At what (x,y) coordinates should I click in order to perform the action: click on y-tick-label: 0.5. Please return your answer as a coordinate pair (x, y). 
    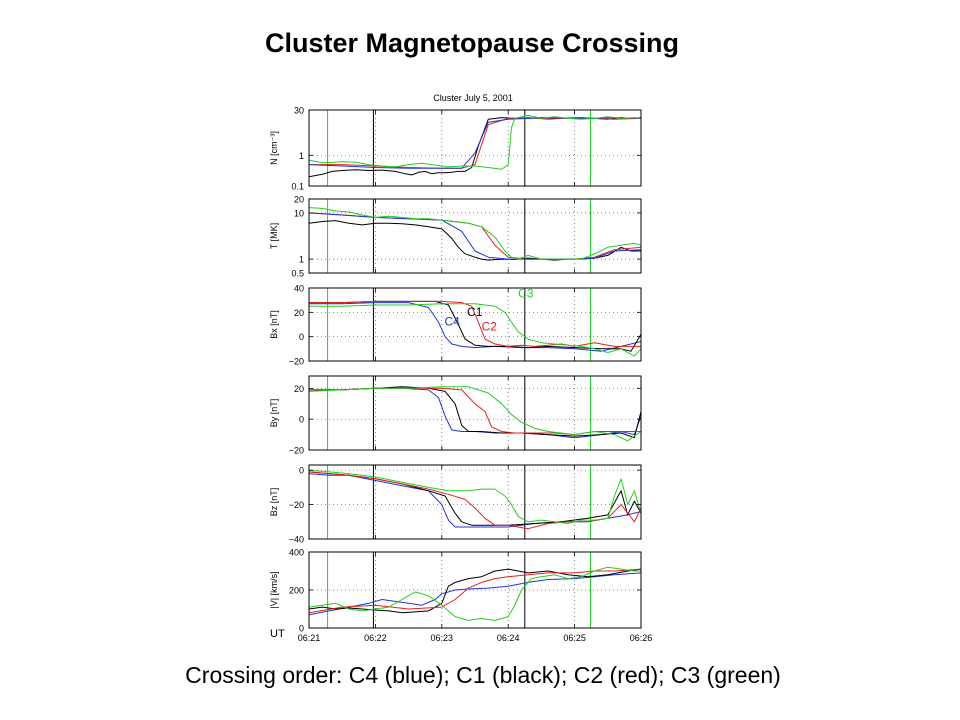
    Looking at the image, I should click on (297, 274).